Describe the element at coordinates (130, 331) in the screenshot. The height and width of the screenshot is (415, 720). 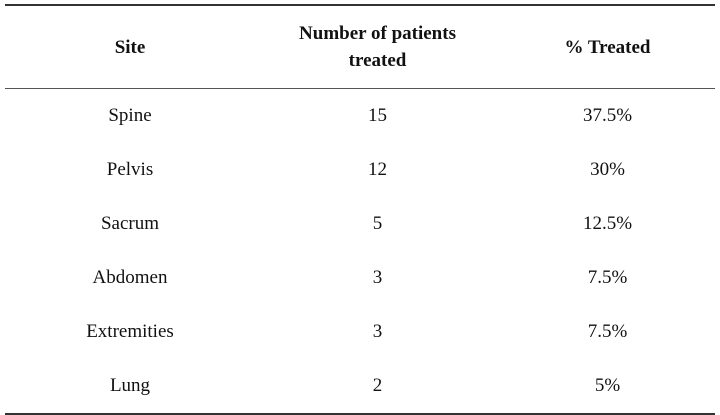
I see `table-cell: Extremities` at that location.